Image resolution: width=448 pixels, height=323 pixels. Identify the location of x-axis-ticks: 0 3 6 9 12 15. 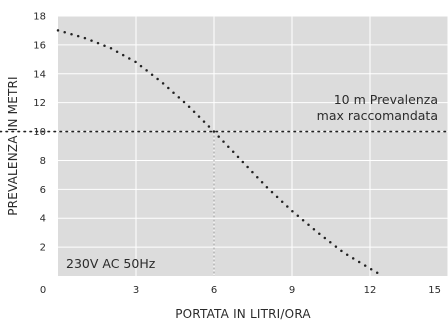
(240, 290).